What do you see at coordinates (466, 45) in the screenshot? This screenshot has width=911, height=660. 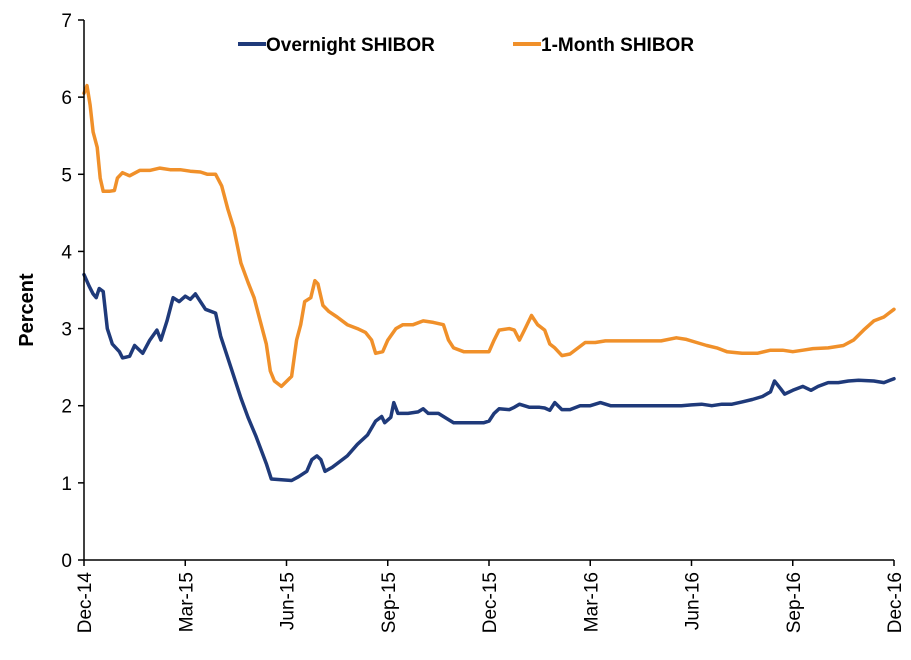 I see `legend: Overnight SHIBOR 1-Month SHIBOR` at bounding box center [466, 45].